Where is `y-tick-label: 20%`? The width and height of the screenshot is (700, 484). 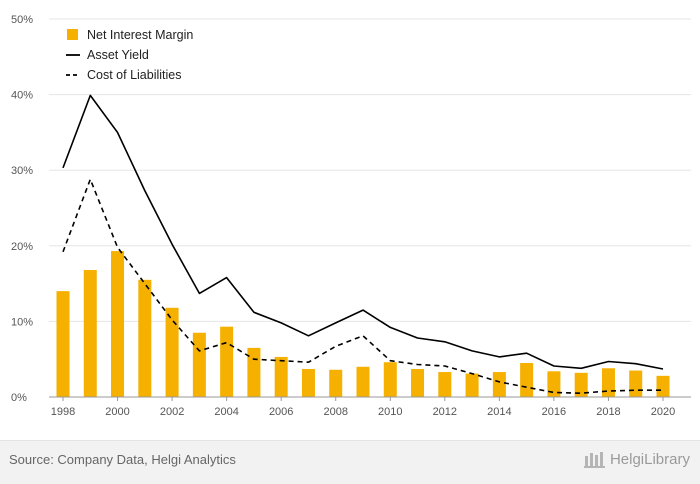 y-tick-label: 20% is located at coordinates (22, 247).